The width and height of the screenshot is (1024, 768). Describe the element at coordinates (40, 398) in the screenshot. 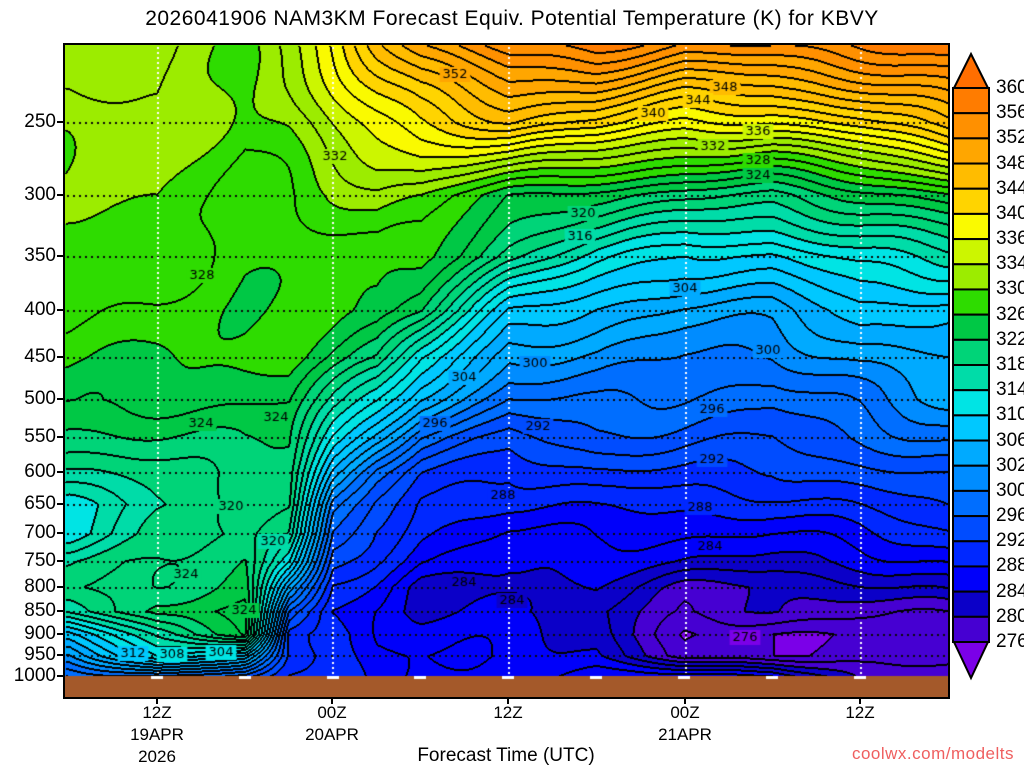

I see `y-tick-label: 500` at that location.